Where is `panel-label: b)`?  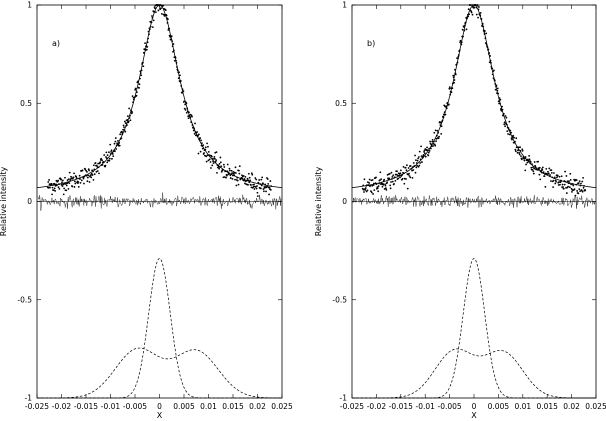 panel-label: b) is located at coordinates (371, 43).